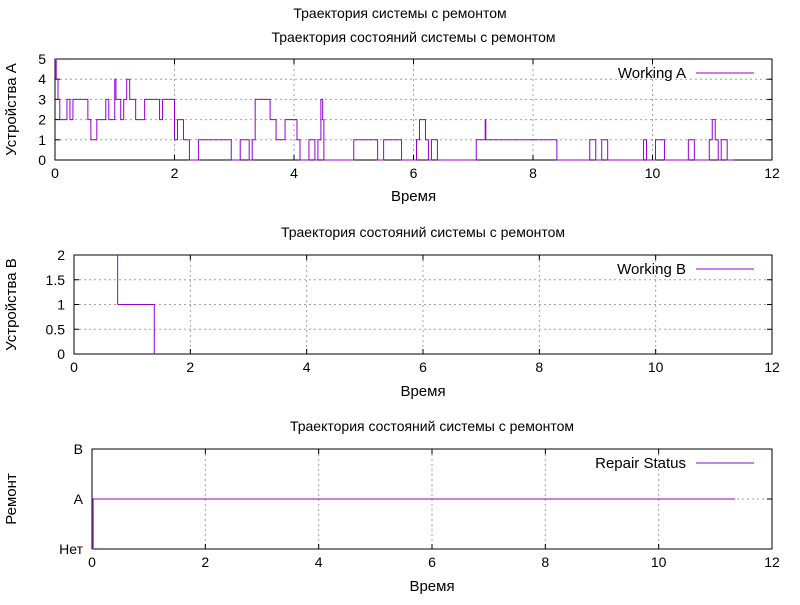  Describe the element at coordinates (56, 329) in the screenshot. I see `y-tick-label: 0.5` at that location.